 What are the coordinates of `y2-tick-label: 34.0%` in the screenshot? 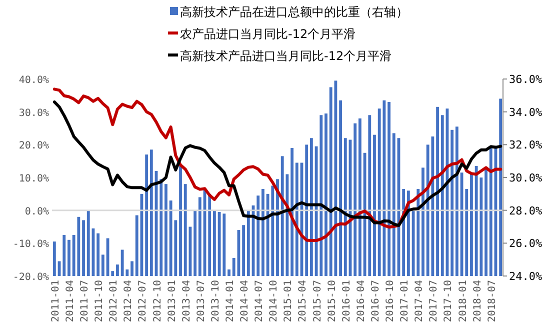 It's located at (525, 112).